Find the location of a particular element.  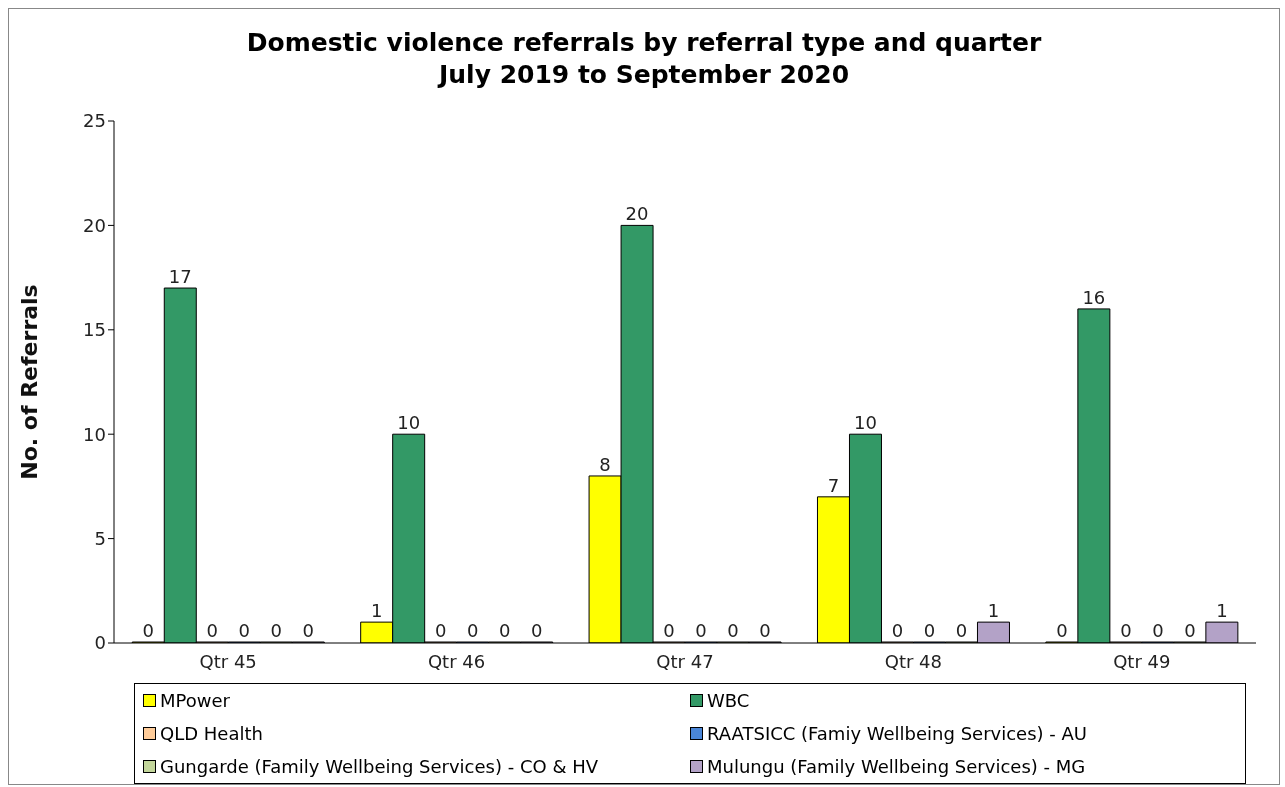

y-tick-label: 0 is located at coordinates (100, 643).